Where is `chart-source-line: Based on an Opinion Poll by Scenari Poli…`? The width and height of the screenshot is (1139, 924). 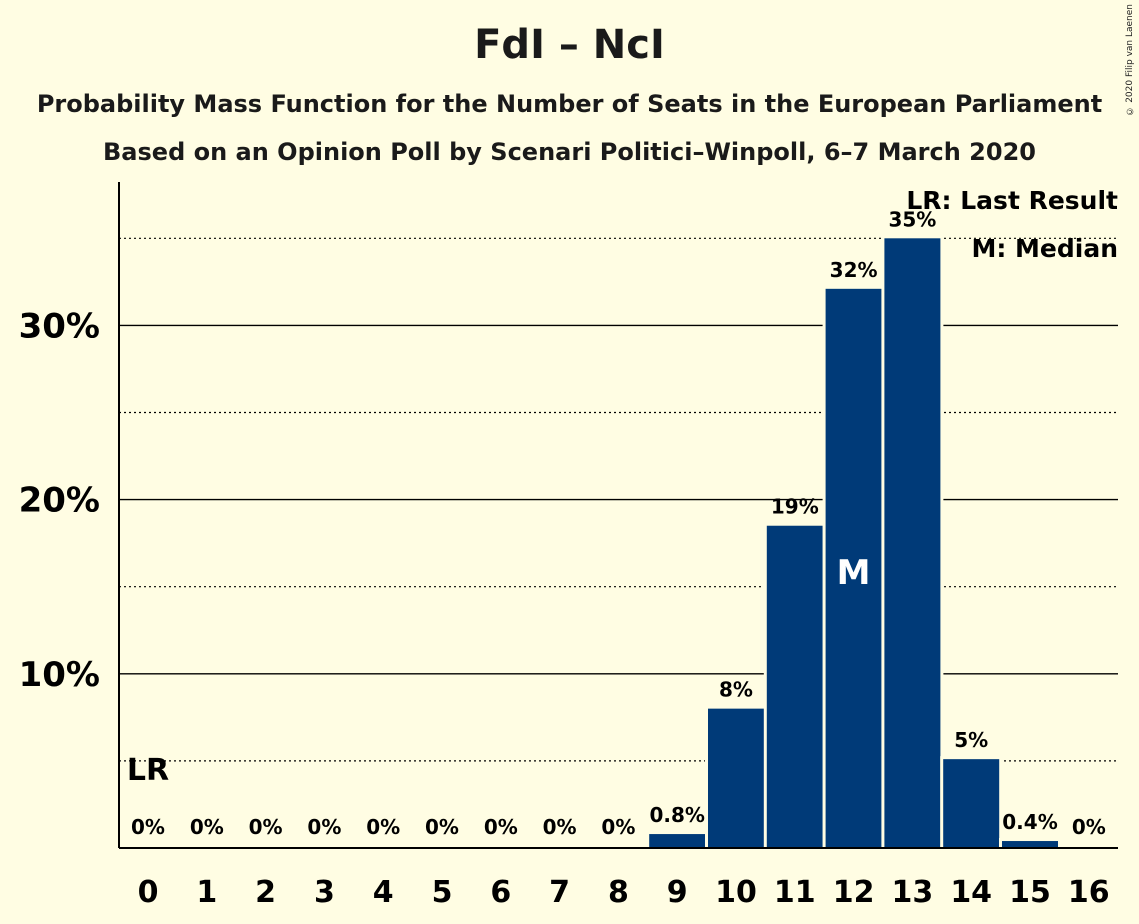 chart-source-line: Based on an Opinion Poll by Scenari Poli… is located at coordinates (569, 152).